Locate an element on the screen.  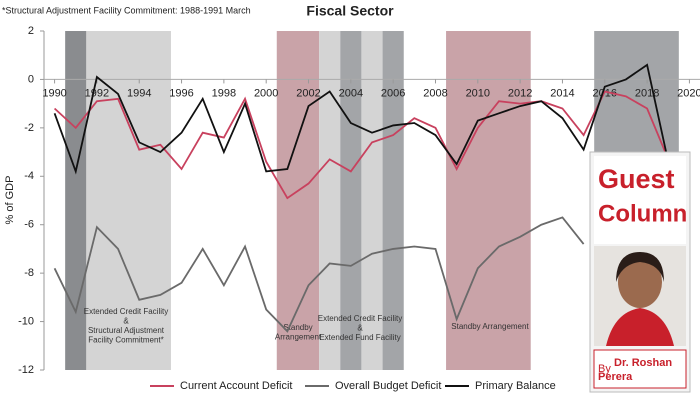
x-tick-label: 2010 is located at coordinates (478, 93).